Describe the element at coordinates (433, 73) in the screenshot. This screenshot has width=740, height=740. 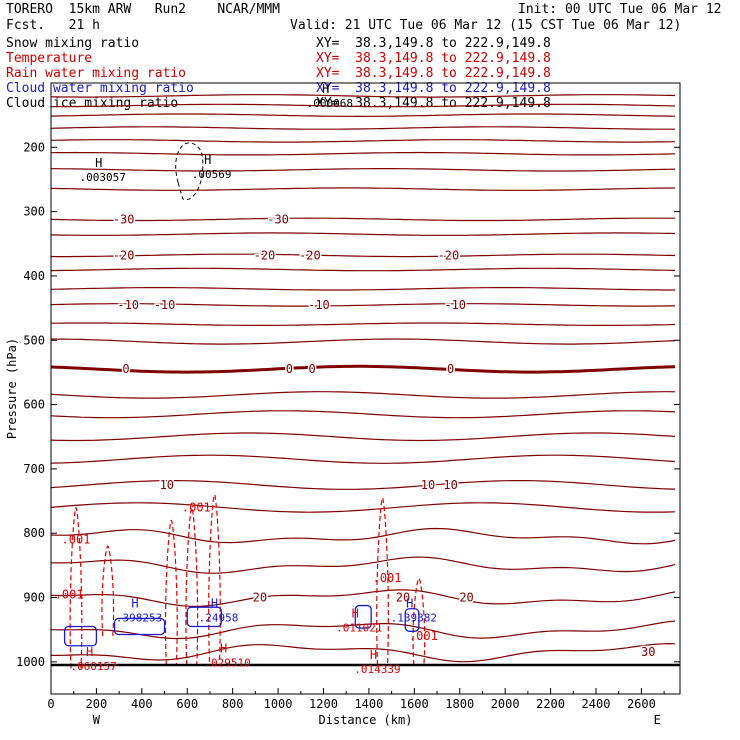
I see `field-xy-rain: XY= 38.3,149.8 to 222.9,149.8` at that location.